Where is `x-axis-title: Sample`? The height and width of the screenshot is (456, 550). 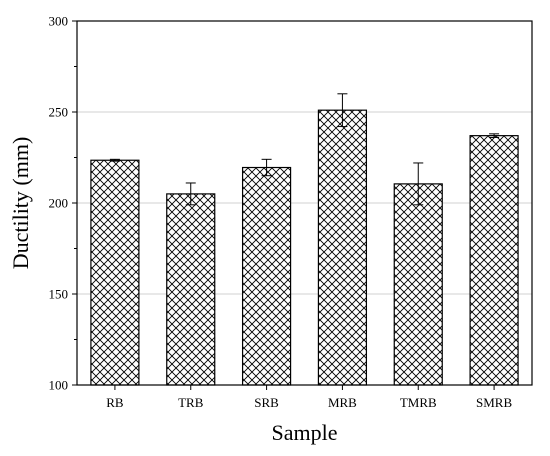
x-axis-title: Sample is located at coordinates (305, 432).